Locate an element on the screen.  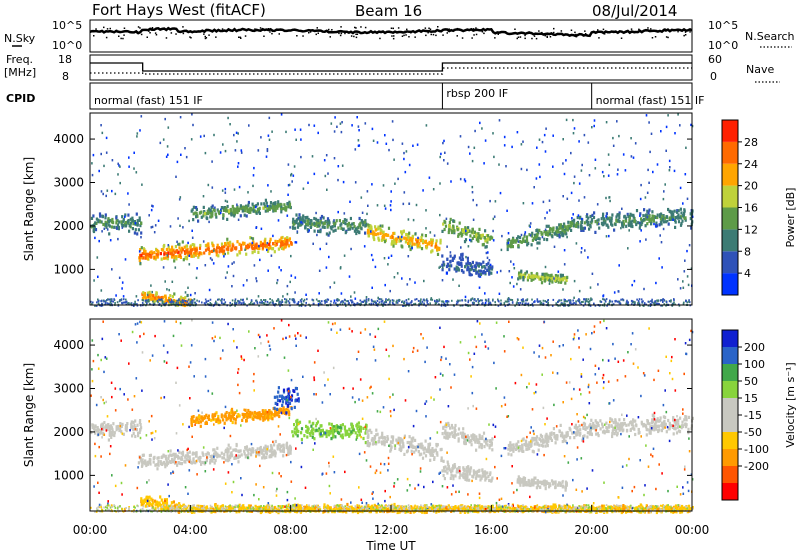
cpid-segment-label: normal (fast) 151 IF is located at coordinates (148, 100).